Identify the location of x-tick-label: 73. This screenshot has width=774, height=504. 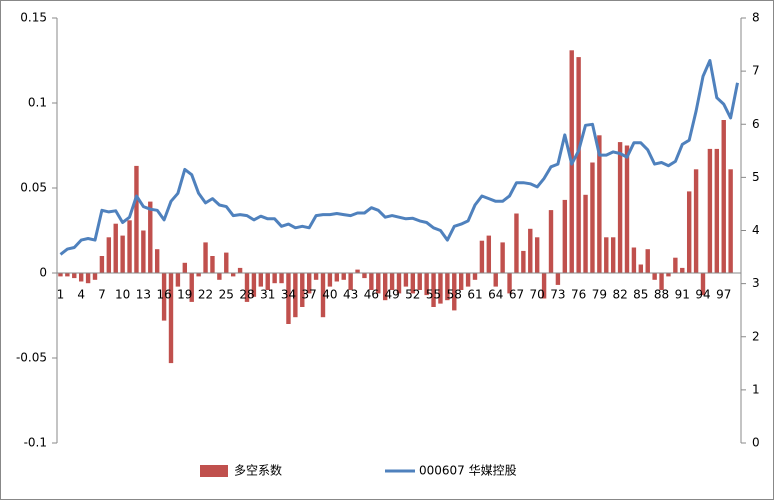
(557, 295).